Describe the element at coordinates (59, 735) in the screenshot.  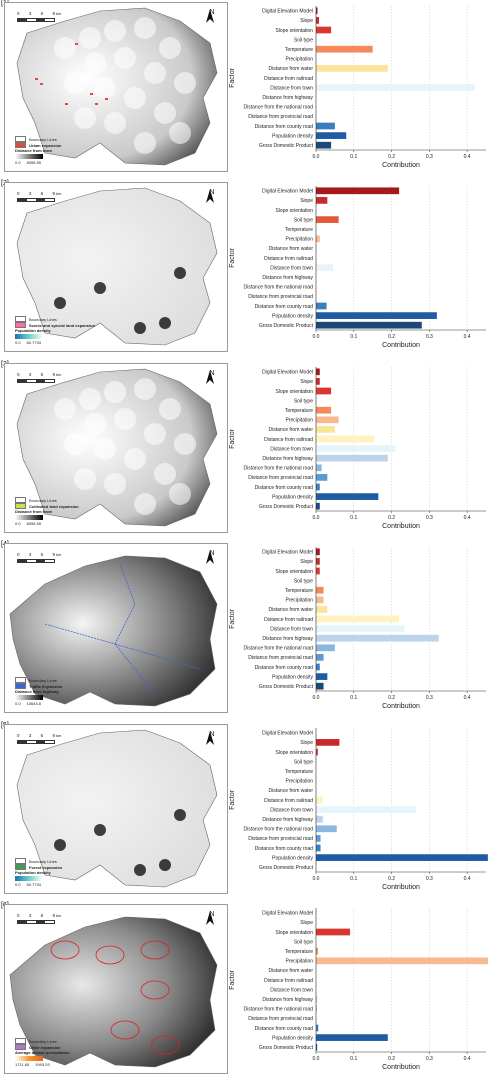
I see `scale-unit: km` at that location.